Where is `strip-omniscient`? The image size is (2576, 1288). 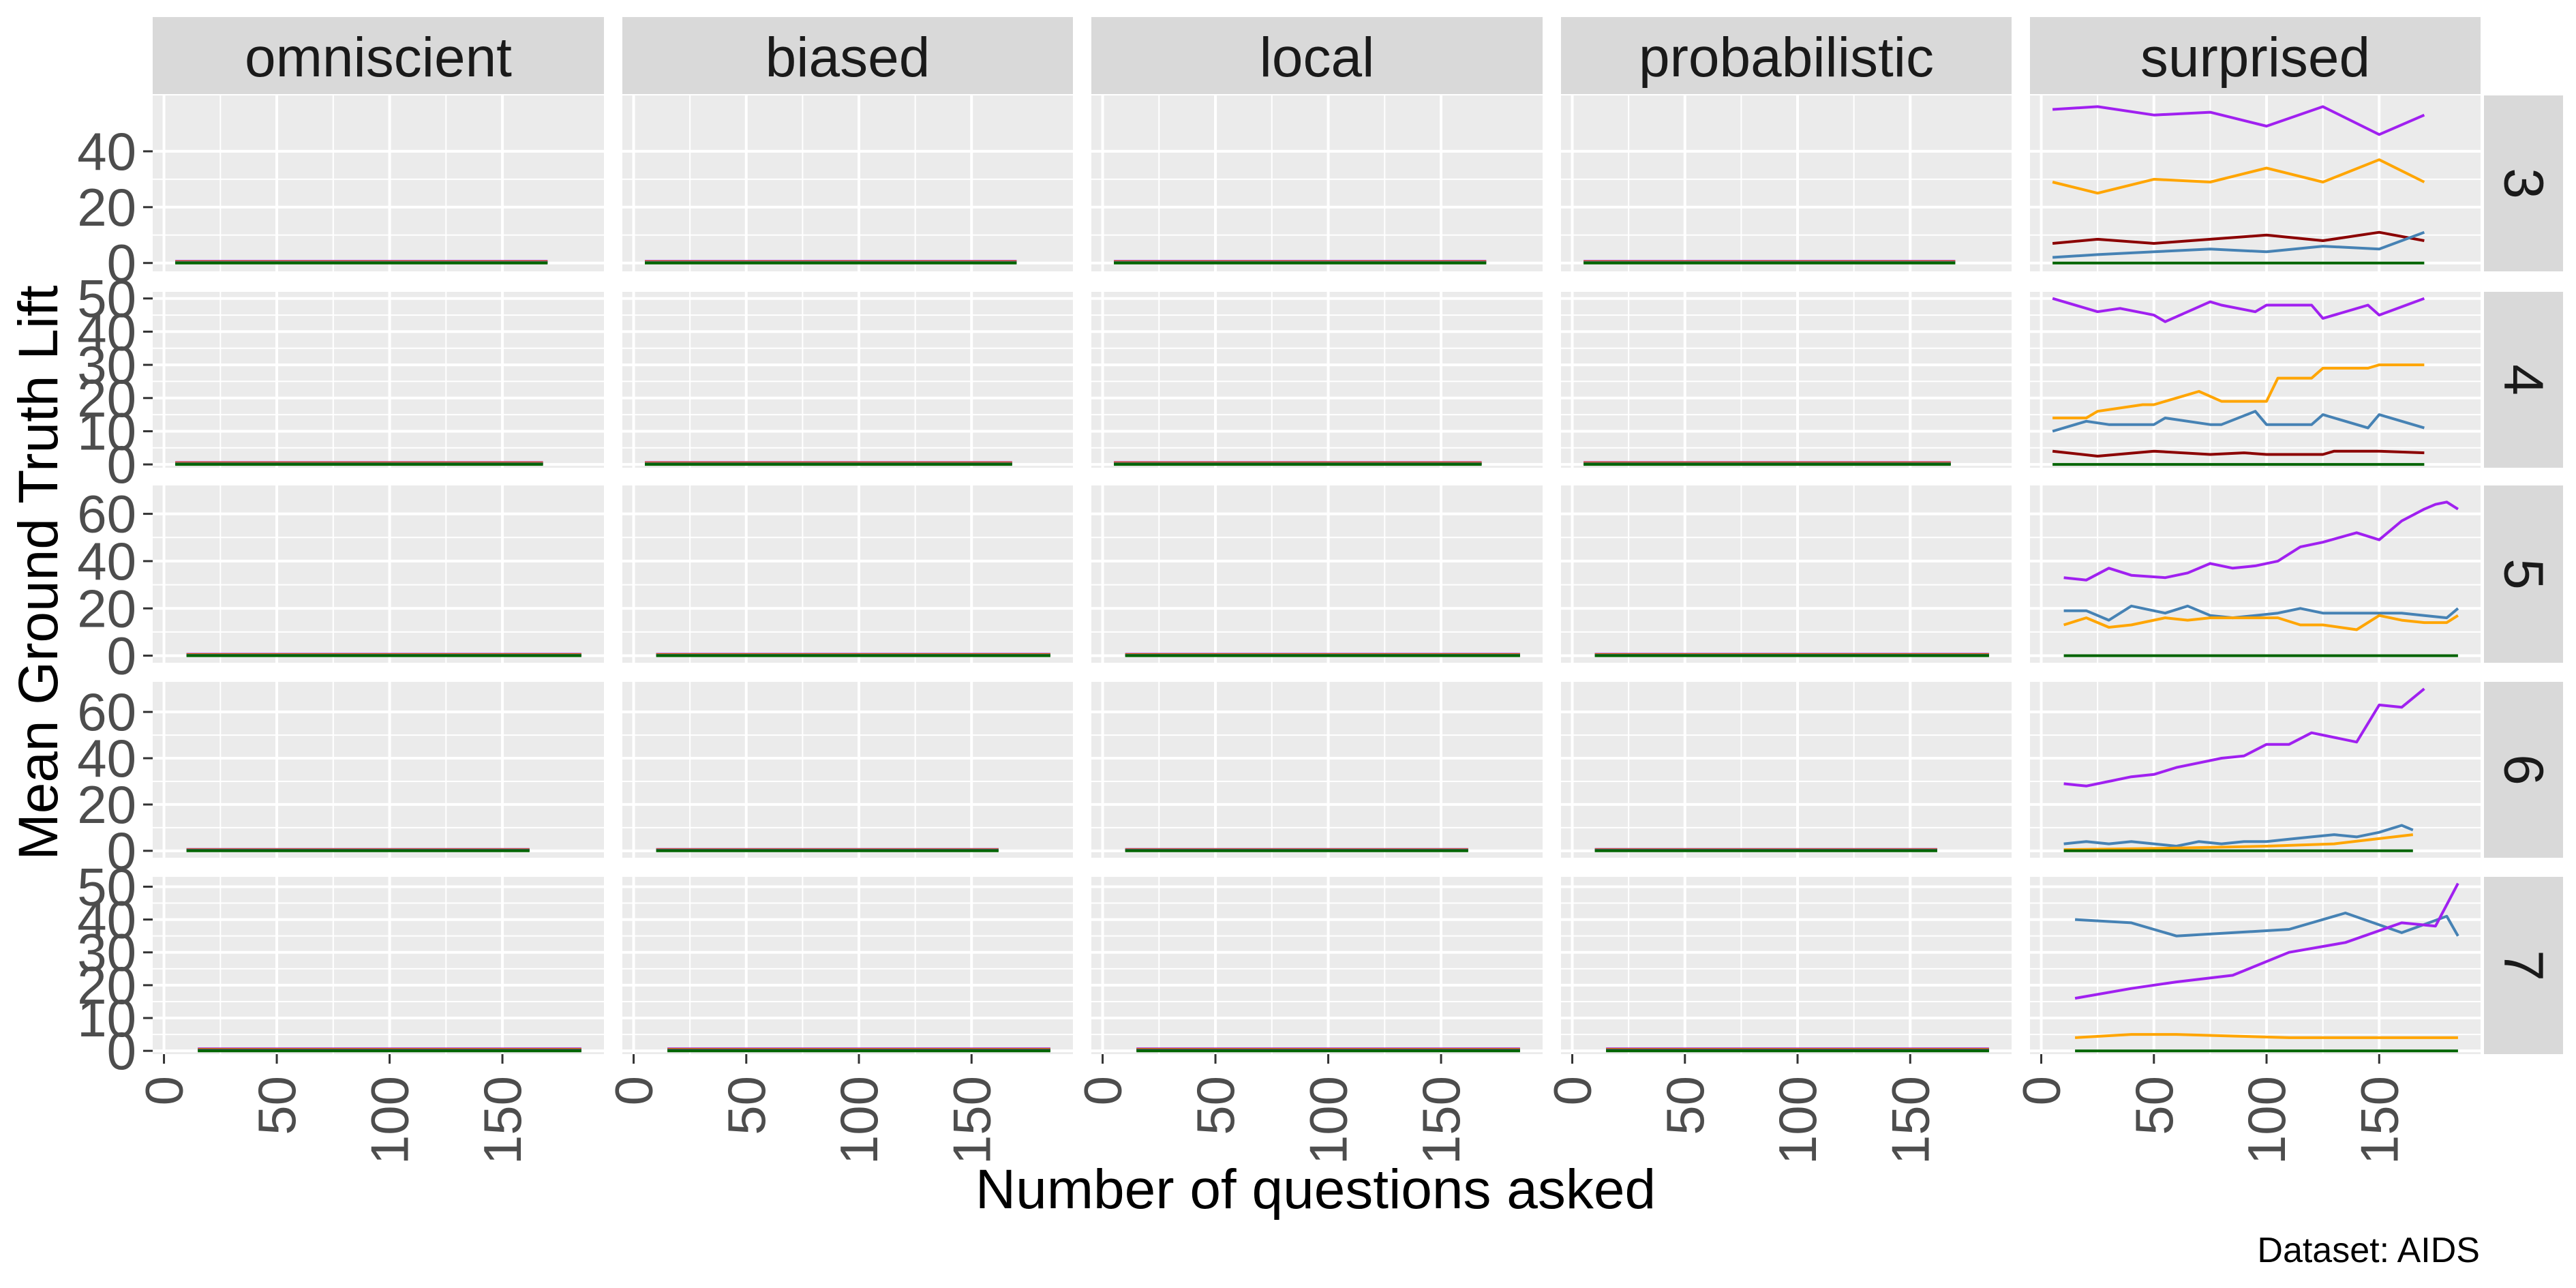
strip-omniscient is located at coordinates (379, 56).